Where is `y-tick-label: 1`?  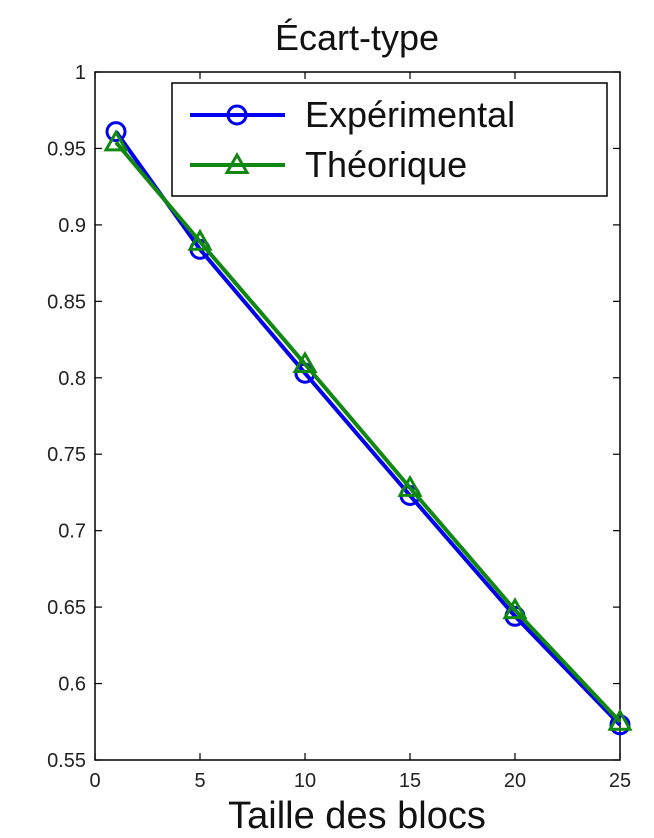
y-tick-label: 1 is located at coordinates (80, 73).